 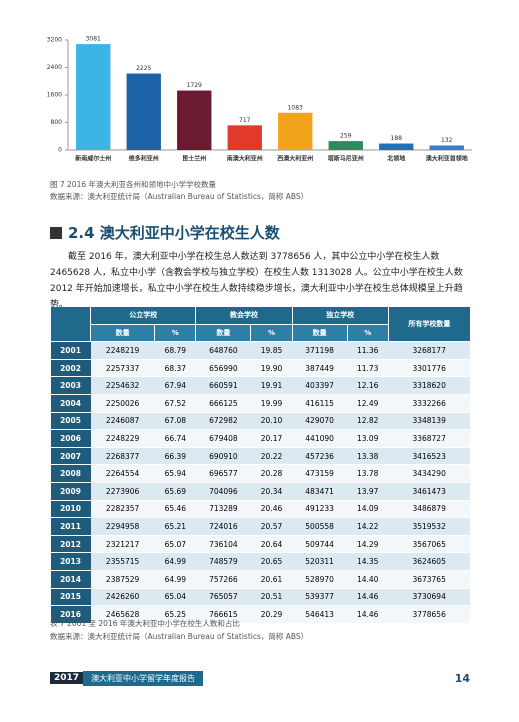 What do you see at coordinates (271, 597) in the screenshot?
I see `value-cell: 20.51` at bounding box center [271, 597].